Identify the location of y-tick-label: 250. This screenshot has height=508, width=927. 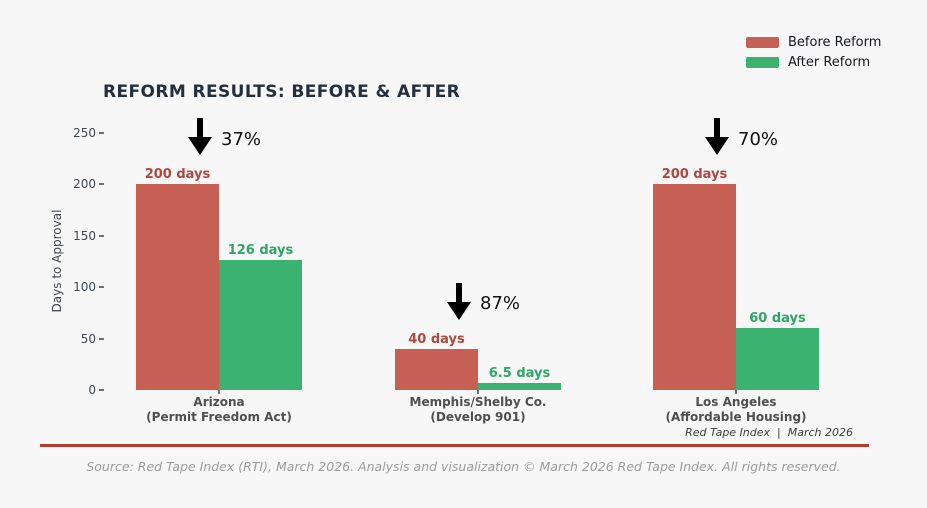
(84, 133).